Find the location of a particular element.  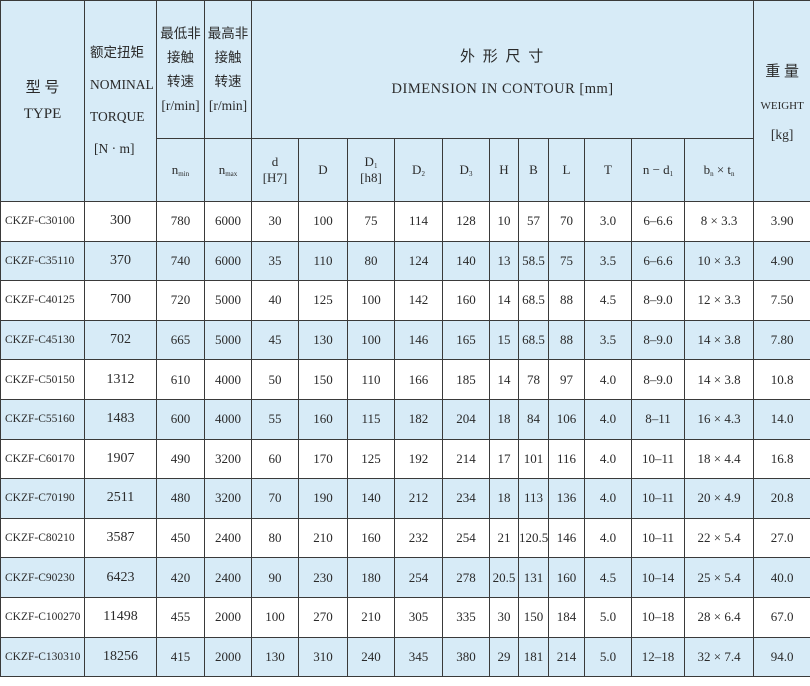

type-header: 型 号 TYPE is located at coordinates (42, 101).